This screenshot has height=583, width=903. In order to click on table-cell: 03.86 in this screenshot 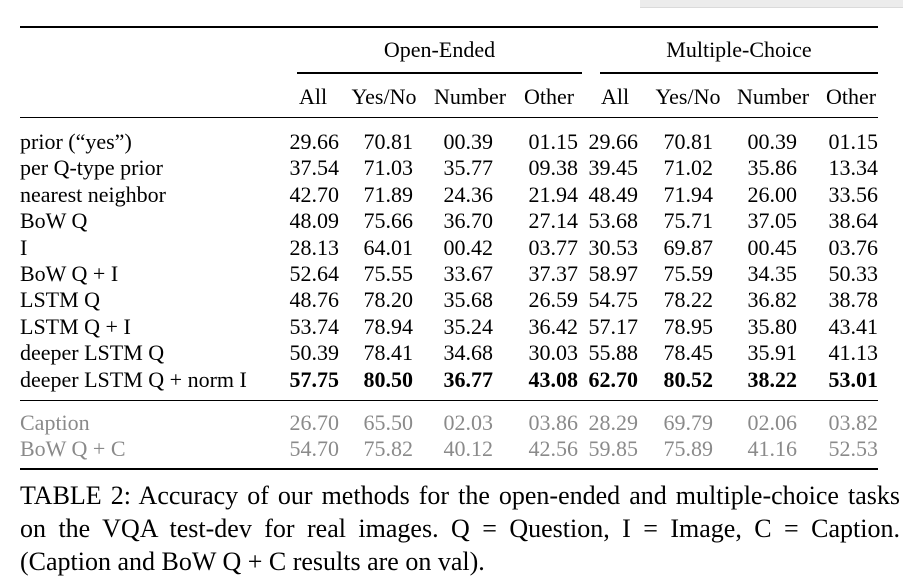, I will do `click(553, 422)`.